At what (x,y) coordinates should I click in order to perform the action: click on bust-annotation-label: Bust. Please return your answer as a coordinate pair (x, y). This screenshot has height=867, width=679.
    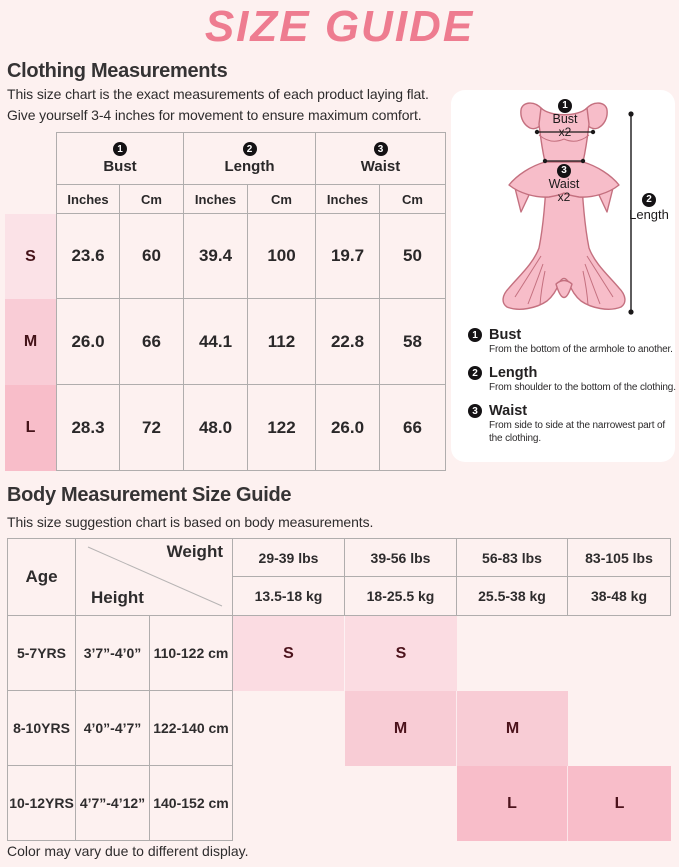
    Looking at the image, I should click on (565, 119).